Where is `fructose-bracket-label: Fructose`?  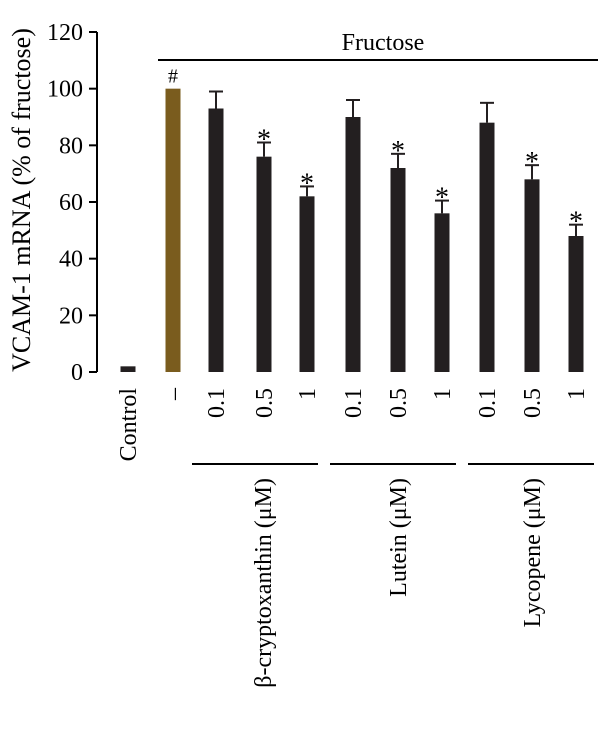
fructose-bracket-label: Fructose is located at coordinates (383, 43).